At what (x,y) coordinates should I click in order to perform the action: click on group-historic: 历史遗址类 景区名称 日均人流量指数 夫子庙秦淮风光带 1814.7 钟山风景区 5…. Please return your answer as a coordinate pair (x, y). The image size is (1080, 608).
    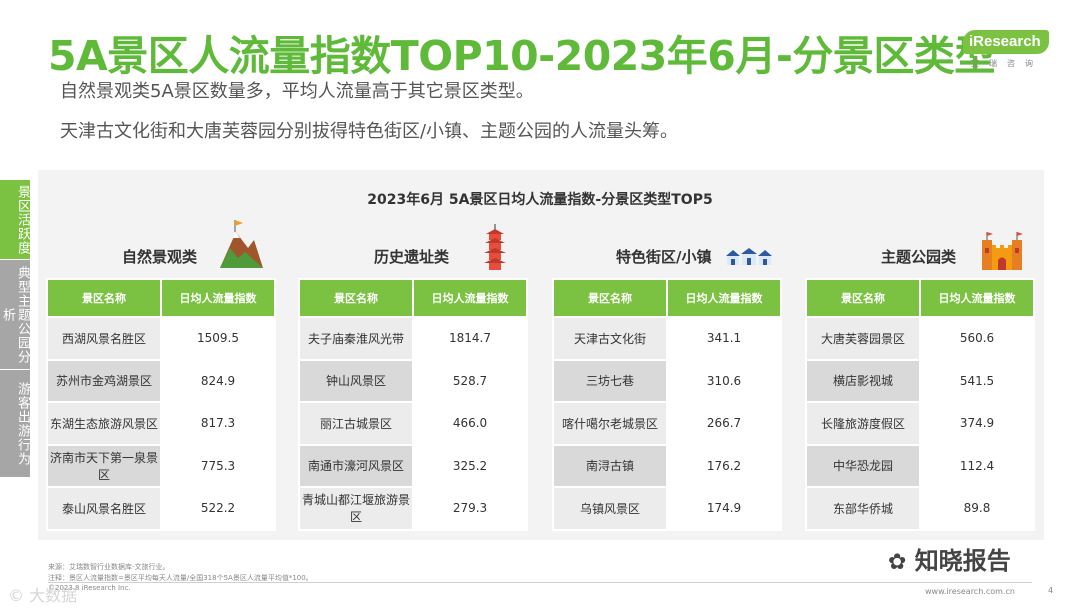
    Looking at the image, I should click on (413, 377).